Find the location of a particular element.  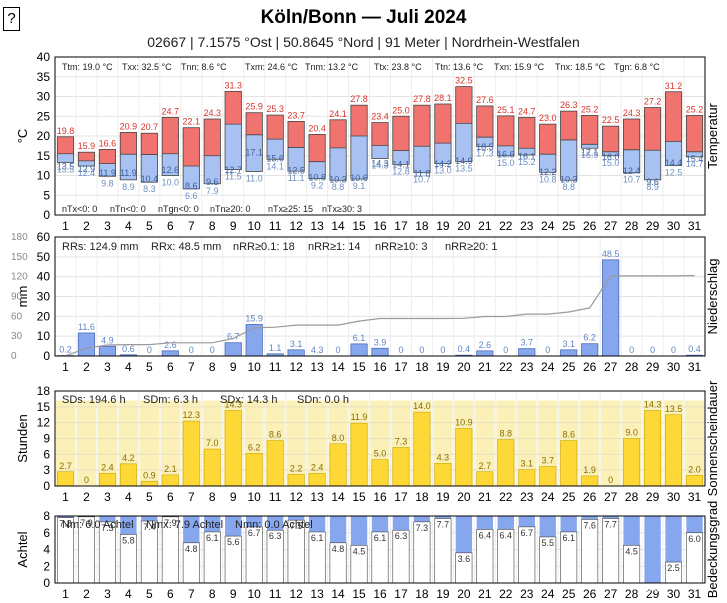

cloud-bar-bg is located at coordinates (652, 549).